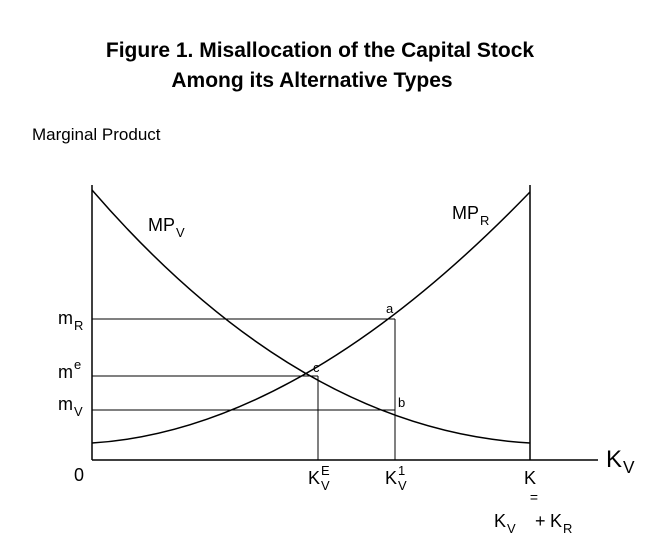  Describe the element at coordinates (390, 308) in the screenshot. I see `point-label: a` at that location.